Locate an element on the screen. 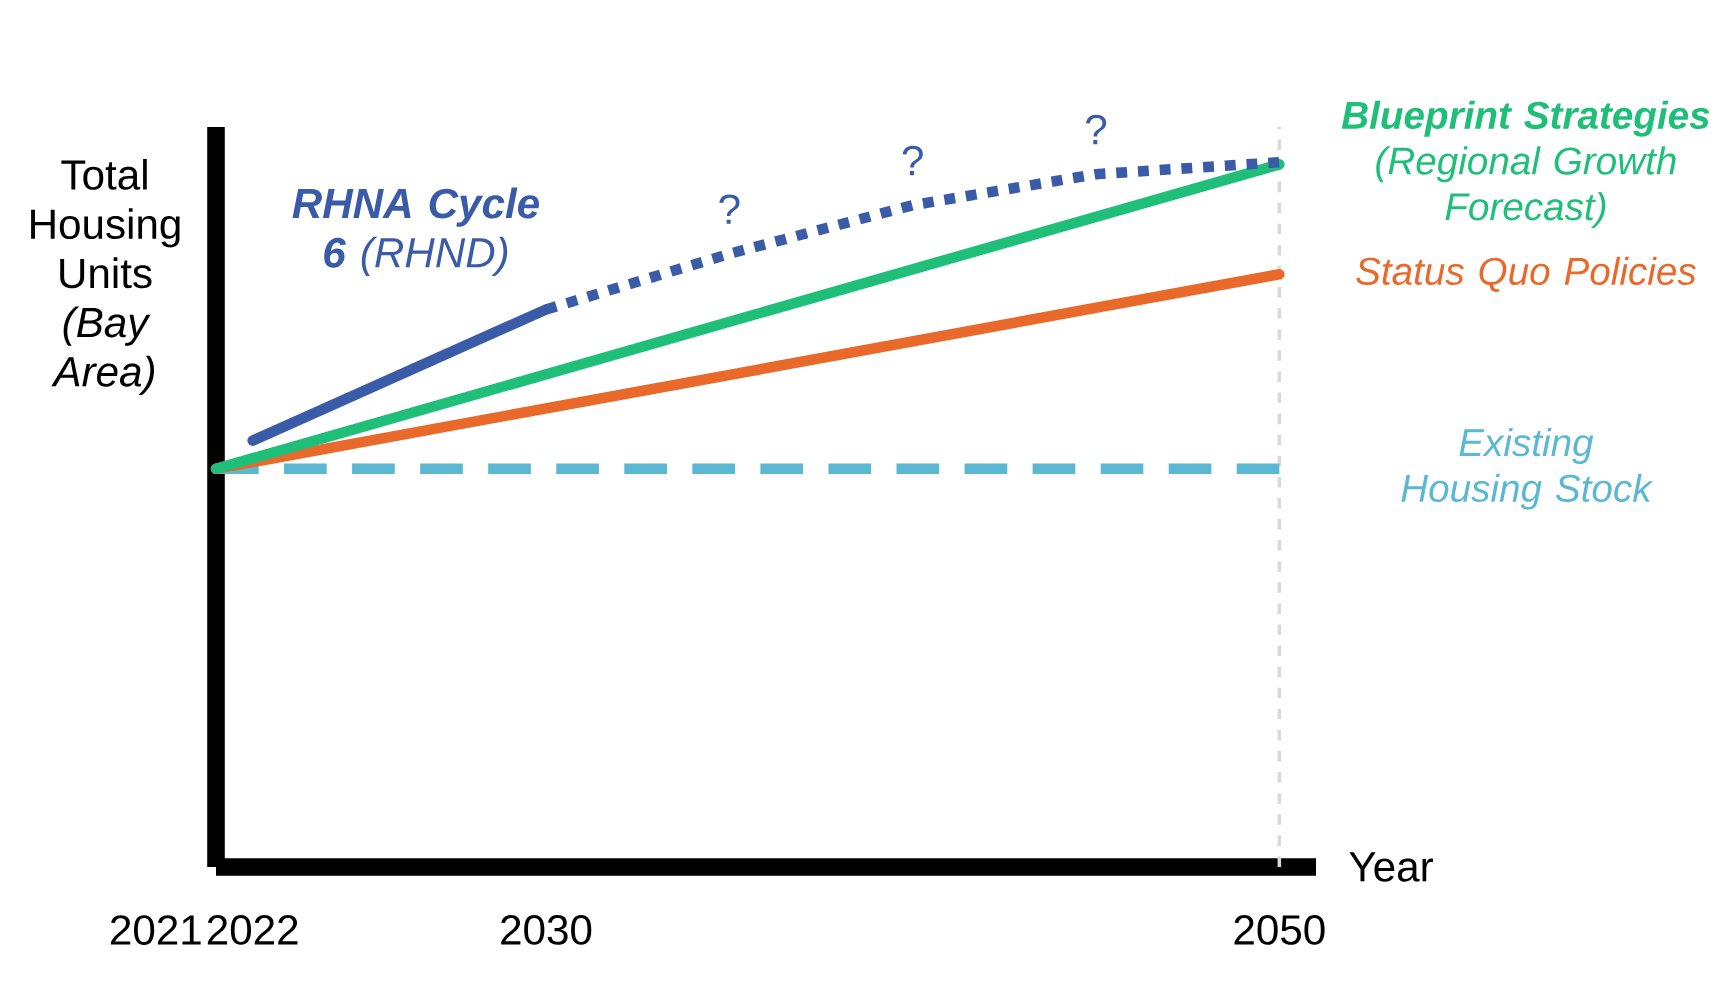  series-label: RHNA Cycle 6 (RHND) is located at coordinates (415, 231).